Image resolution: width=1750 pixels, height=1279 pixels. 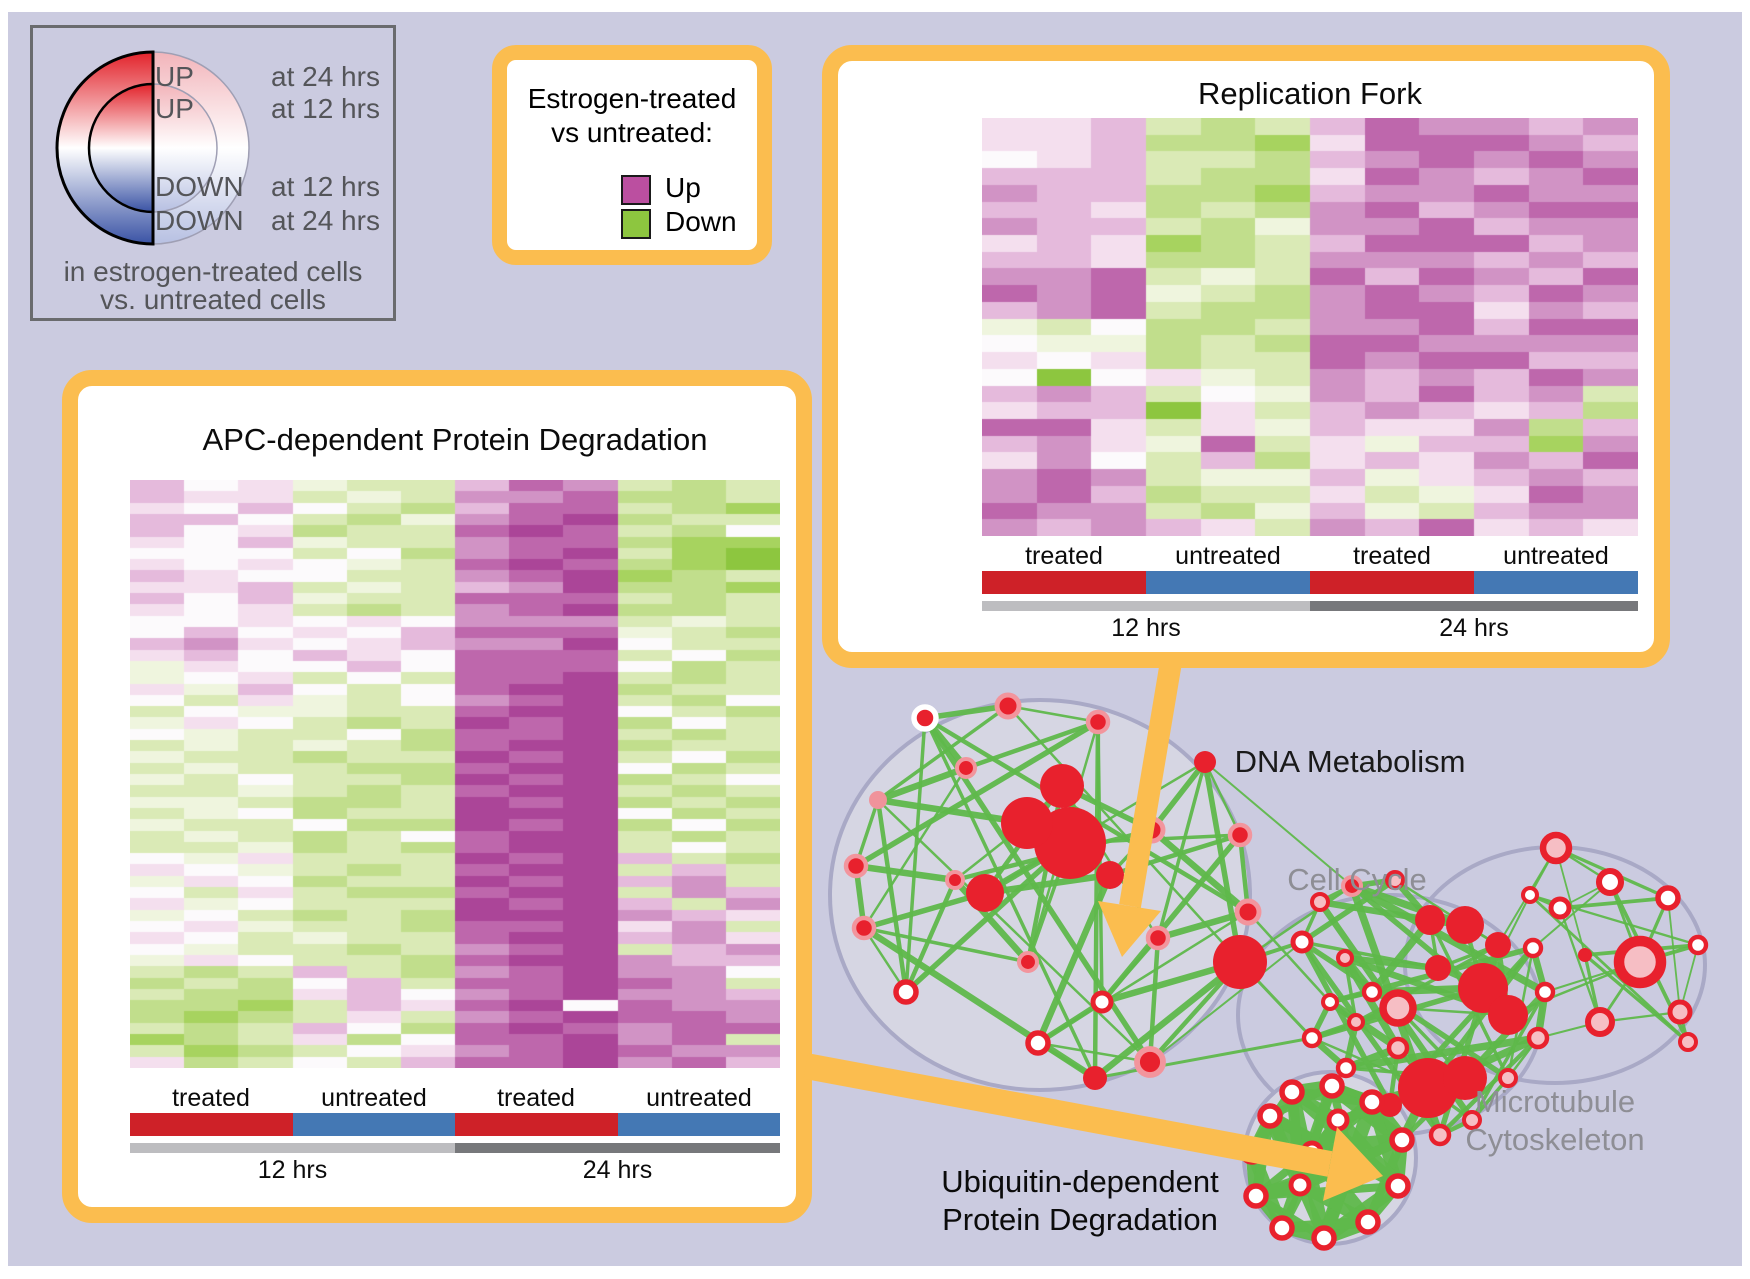 I want to click on apc-group-label-untreated-24: untreated, so click(x=699, y=1098).